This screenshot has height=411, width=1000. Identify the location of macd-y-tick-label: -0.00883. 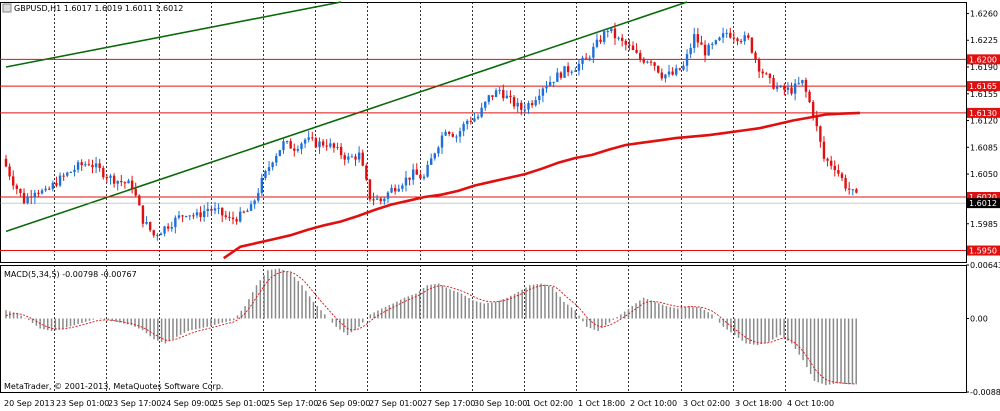
(985, 392).